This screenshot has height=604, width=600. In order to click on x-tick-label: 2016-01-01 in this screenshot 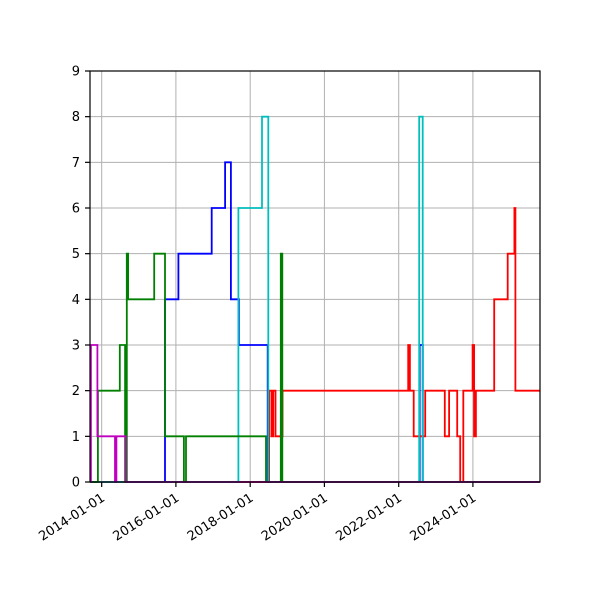, I will do `click(147, 518)`.